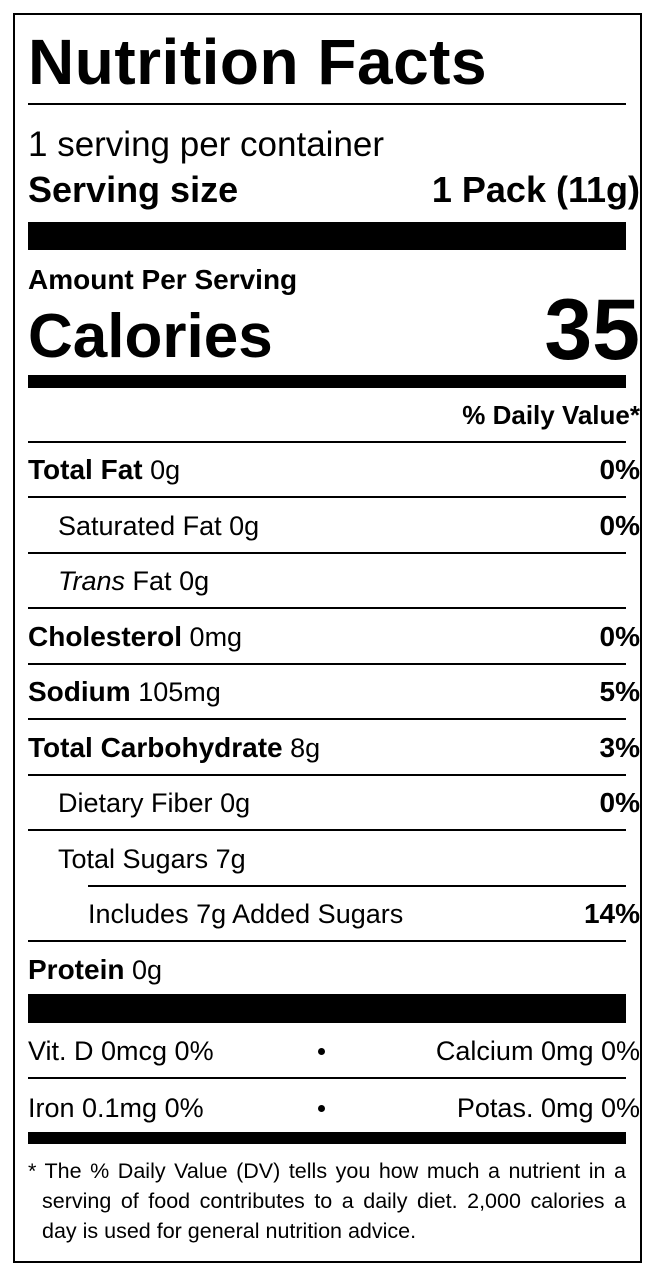 The width and height of the screenshot is (654, 1275). I want to click on nutrient-name: Dietary Fiber, so click(135, 803).